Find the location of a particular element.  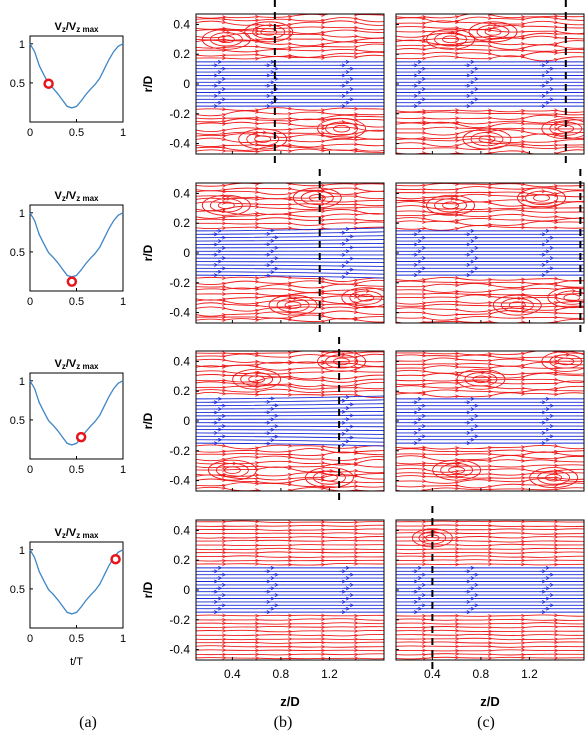

x-tick-label: 0.4 is located at coordinates (432, 674).